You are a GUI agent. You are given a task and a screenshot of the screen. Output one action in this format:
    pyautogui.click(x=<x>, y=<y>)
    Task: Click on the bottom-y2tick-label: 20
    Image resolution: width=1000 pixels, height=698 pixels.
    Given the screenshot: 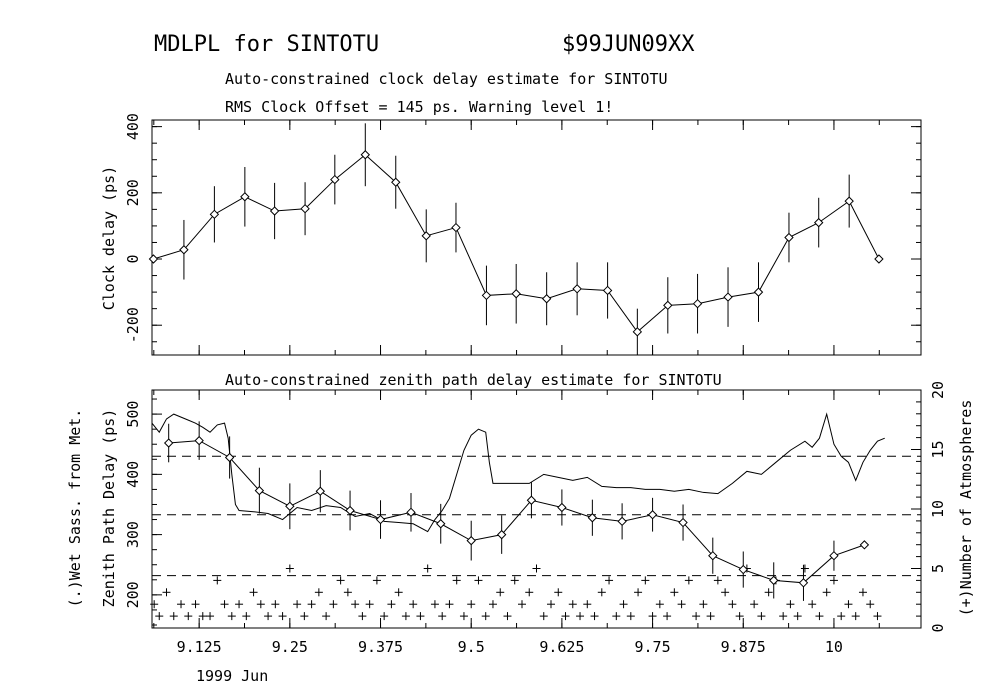 What is the action you would take?
    pyautogui.click(x=938, y=390)
    